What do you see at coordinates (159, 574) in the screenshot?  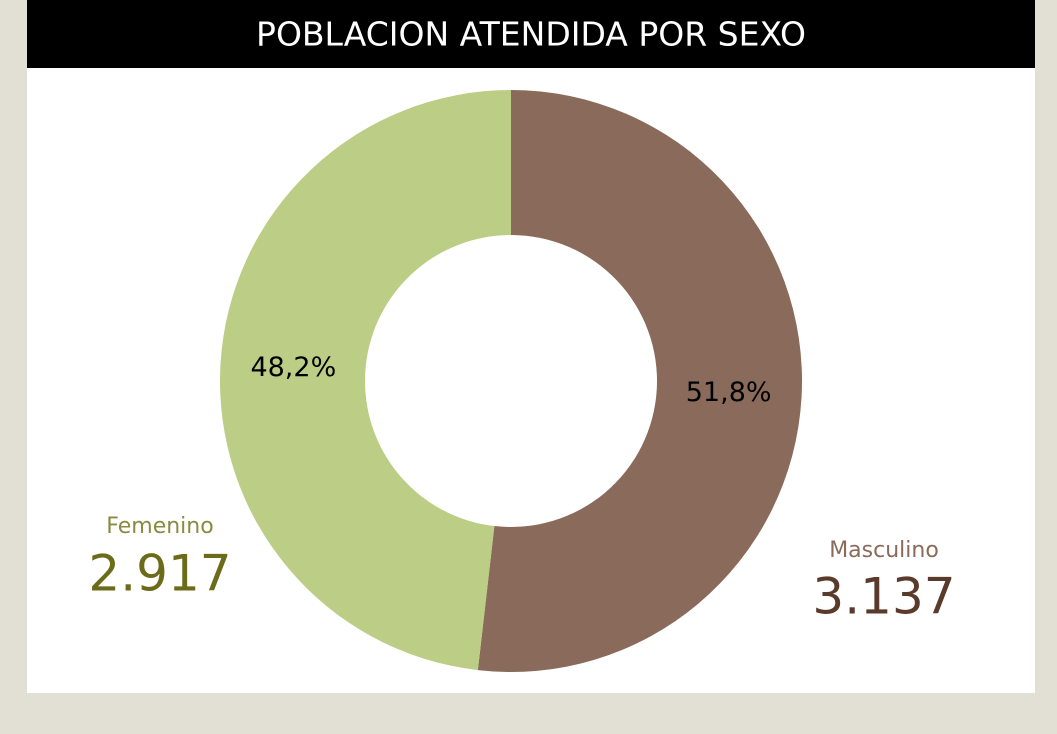 I see `value-label: 2.917` at bounding box center [159, 574].